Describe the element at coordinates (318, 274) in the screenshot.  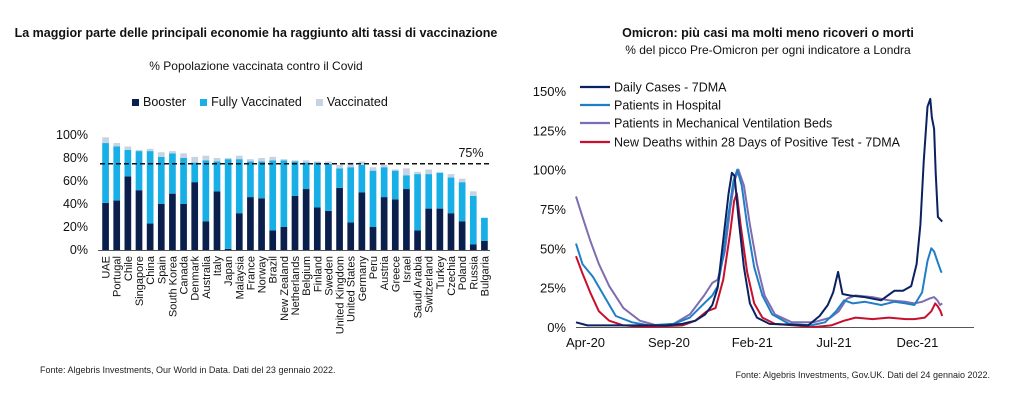
I see `x-tick-label: Finland` at that location.